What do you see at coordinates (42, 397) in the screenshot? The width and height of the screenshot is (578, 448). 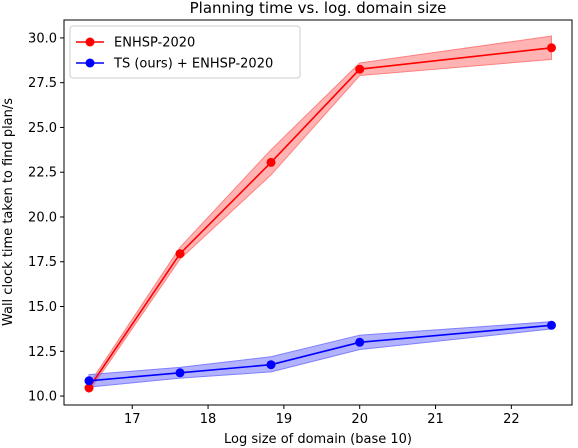 I see `y-tick-label: 10.0` at bounding box center [42, 397].